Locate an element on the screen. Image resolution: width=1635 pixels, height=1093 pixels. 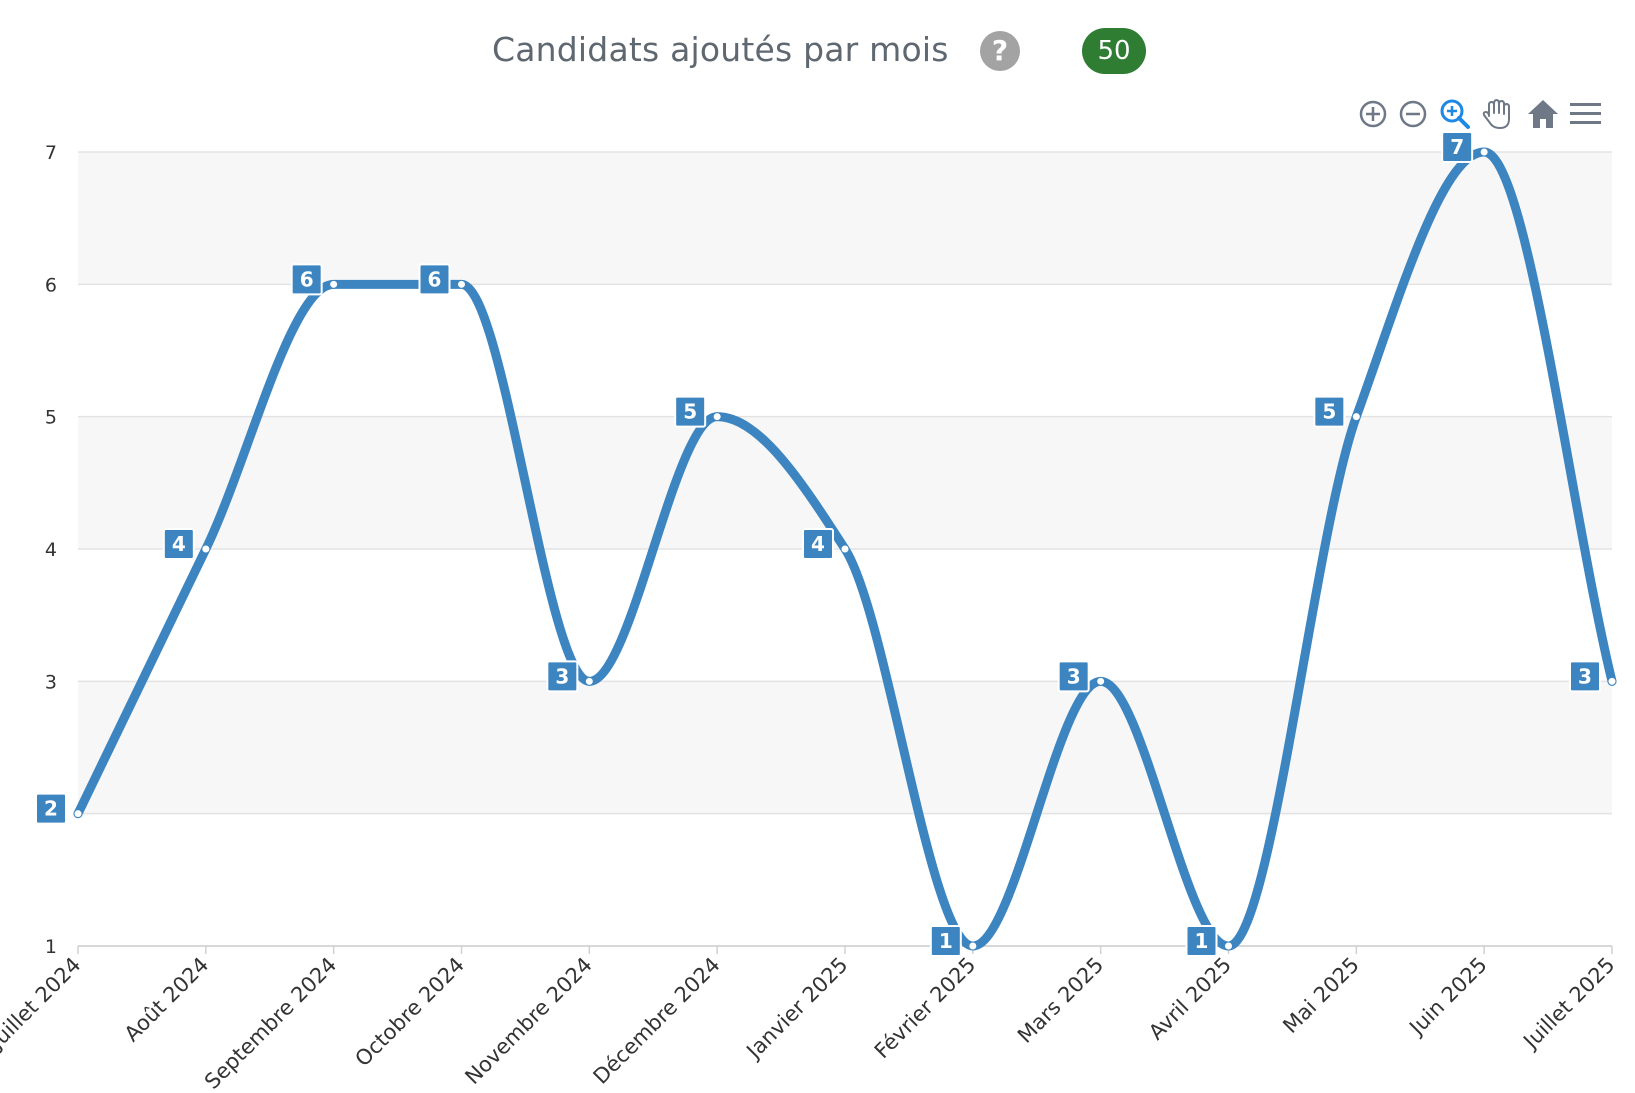
y-tick-label: 5 is located at coordinates (51, 418).